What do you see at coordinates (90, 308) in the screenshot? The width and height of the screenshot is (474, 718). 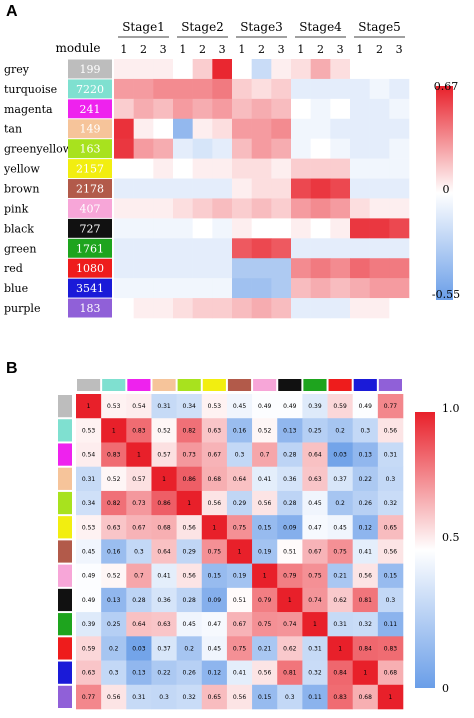 I see `module-size-label: 183` at bounding box center [90, 308].